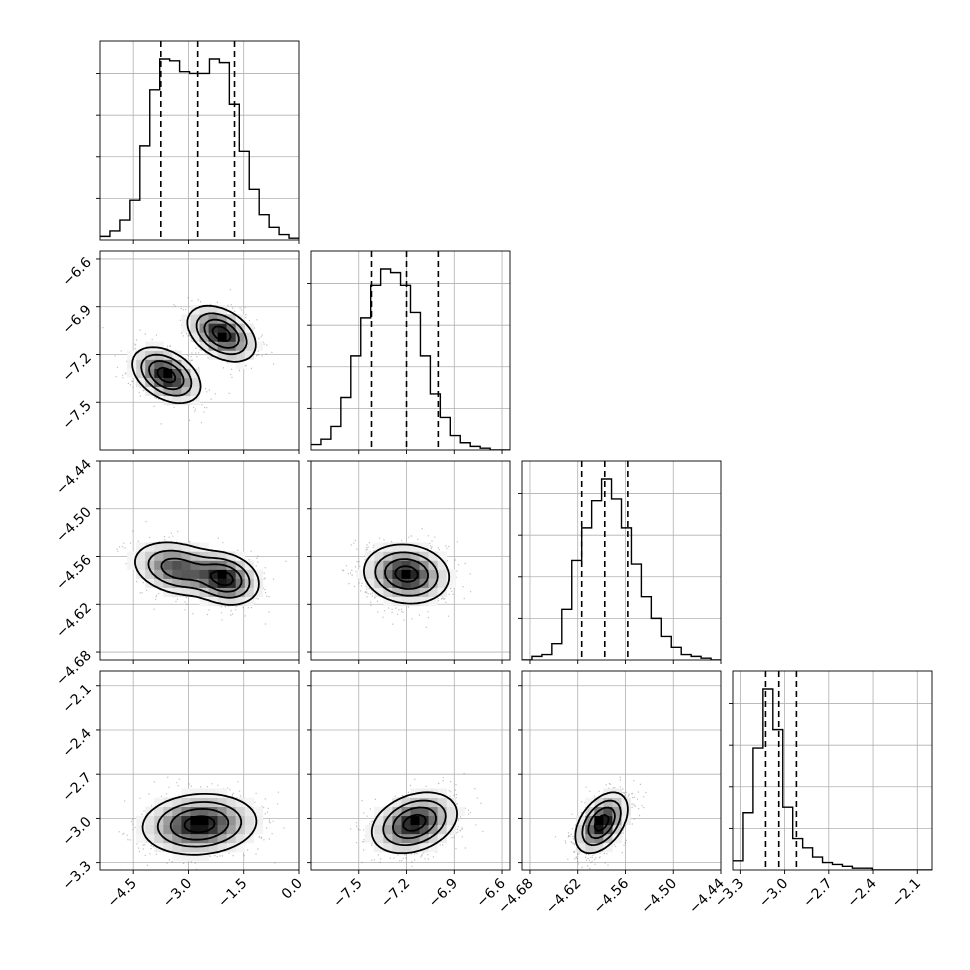 This screenshot has width=970, height=970. I want to click on x-tick-label: 0.0, so click(292, 889).